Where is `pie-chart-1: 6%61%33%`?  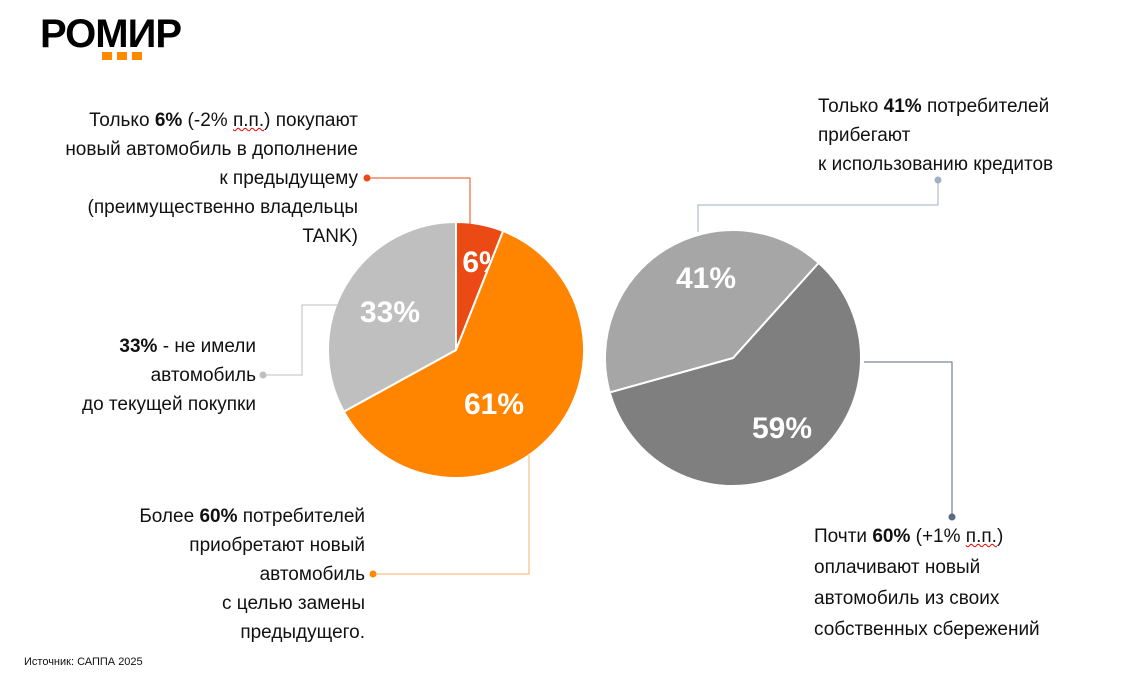 pie-chart-1: 6%61%33% is located at coordinates (456, 349).